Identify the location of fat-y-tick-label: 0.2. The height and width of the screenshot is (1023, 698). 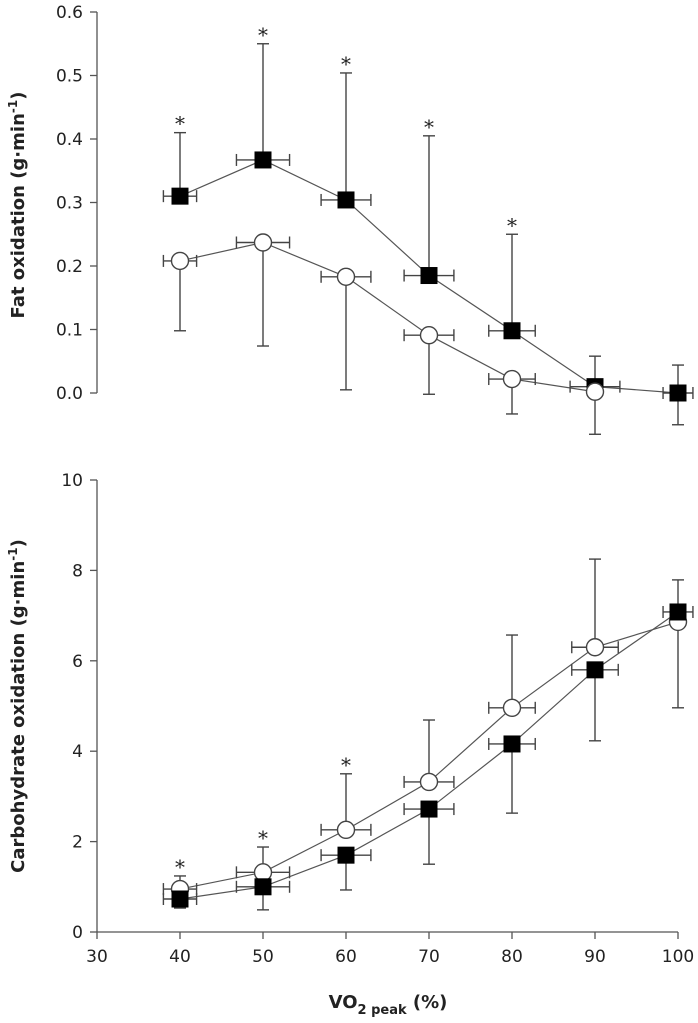
(69, 267).